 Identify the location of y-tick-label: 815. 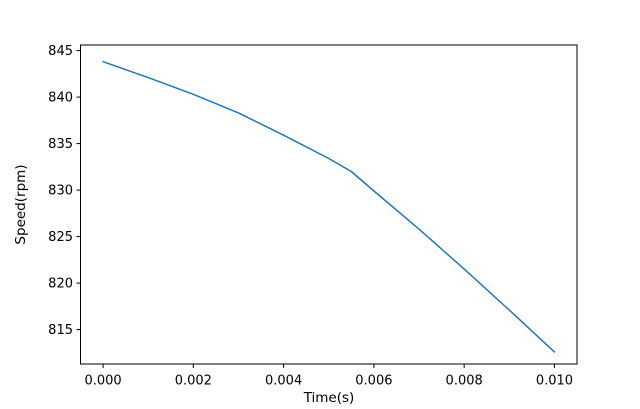
(60, 330).